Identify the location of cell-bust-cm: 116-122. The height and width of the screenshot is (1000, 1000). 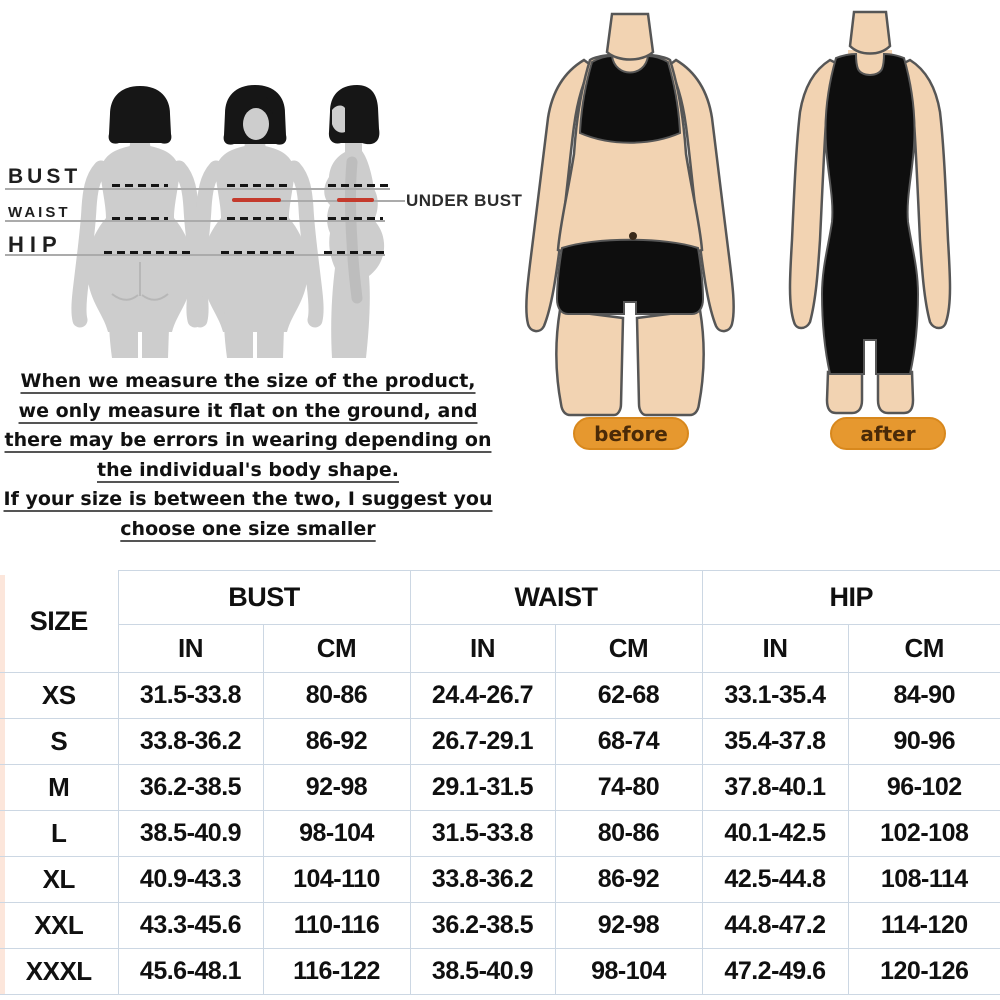
(336, 971).